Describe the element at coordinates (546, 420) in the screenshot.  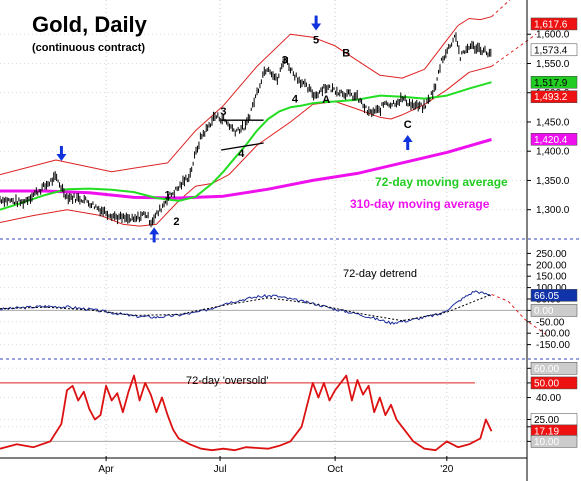
I see `value-tag-label: 25.00` at that location.